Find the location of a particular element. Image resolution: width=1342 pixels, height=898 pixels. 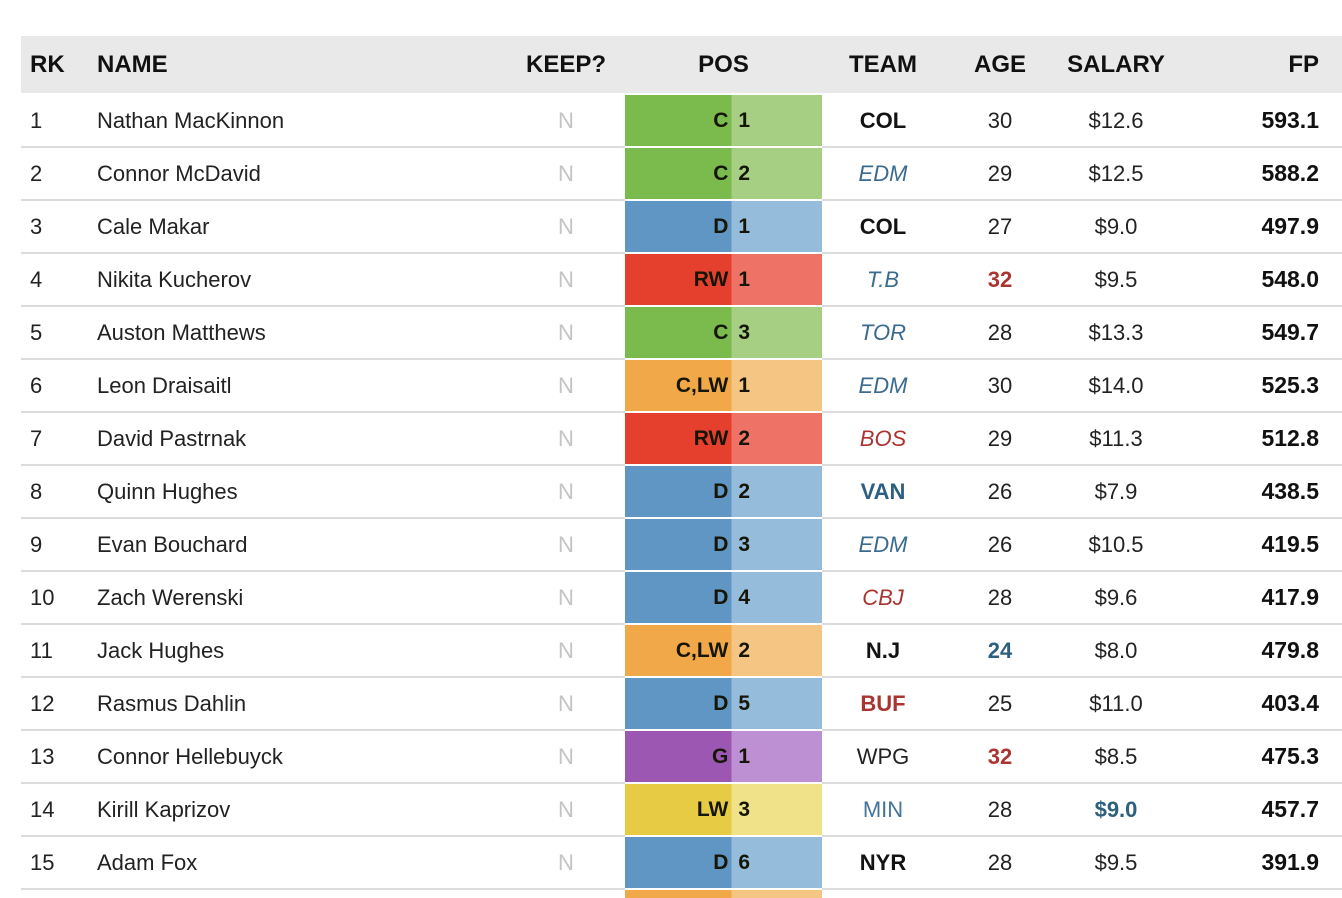

player-name-cell: Nikita Kucherov is located at coordinates (302, 280).